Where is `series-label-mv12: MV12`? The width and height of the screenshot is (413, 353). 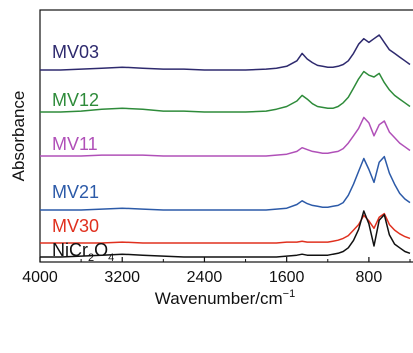
series-label-mv12: MV12 is located at coordinates (75, 100).